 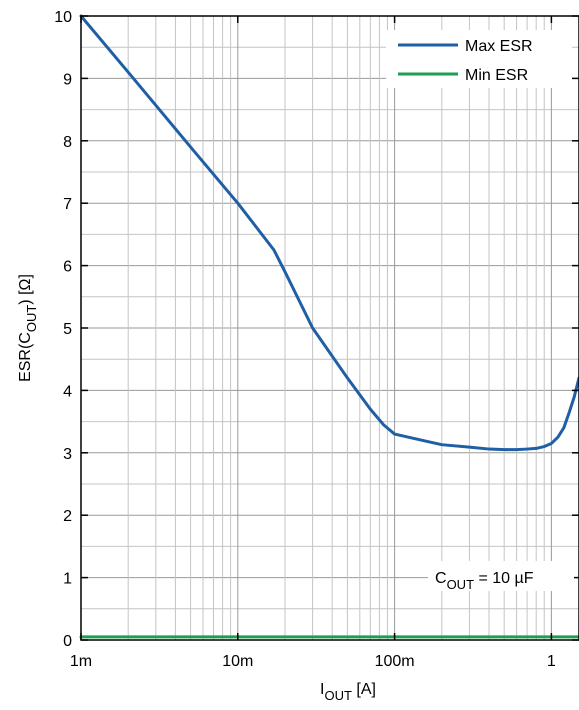 I want to click on capacitance-annotation: COUT = 10 µF, so click(x=501, y=576).